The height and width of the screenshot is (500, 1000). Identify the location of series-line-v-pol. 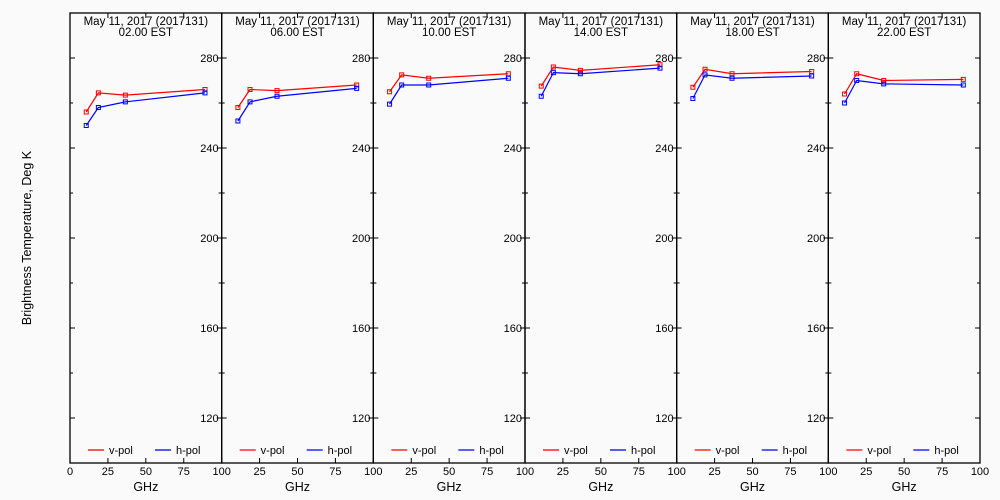
(752, 78).